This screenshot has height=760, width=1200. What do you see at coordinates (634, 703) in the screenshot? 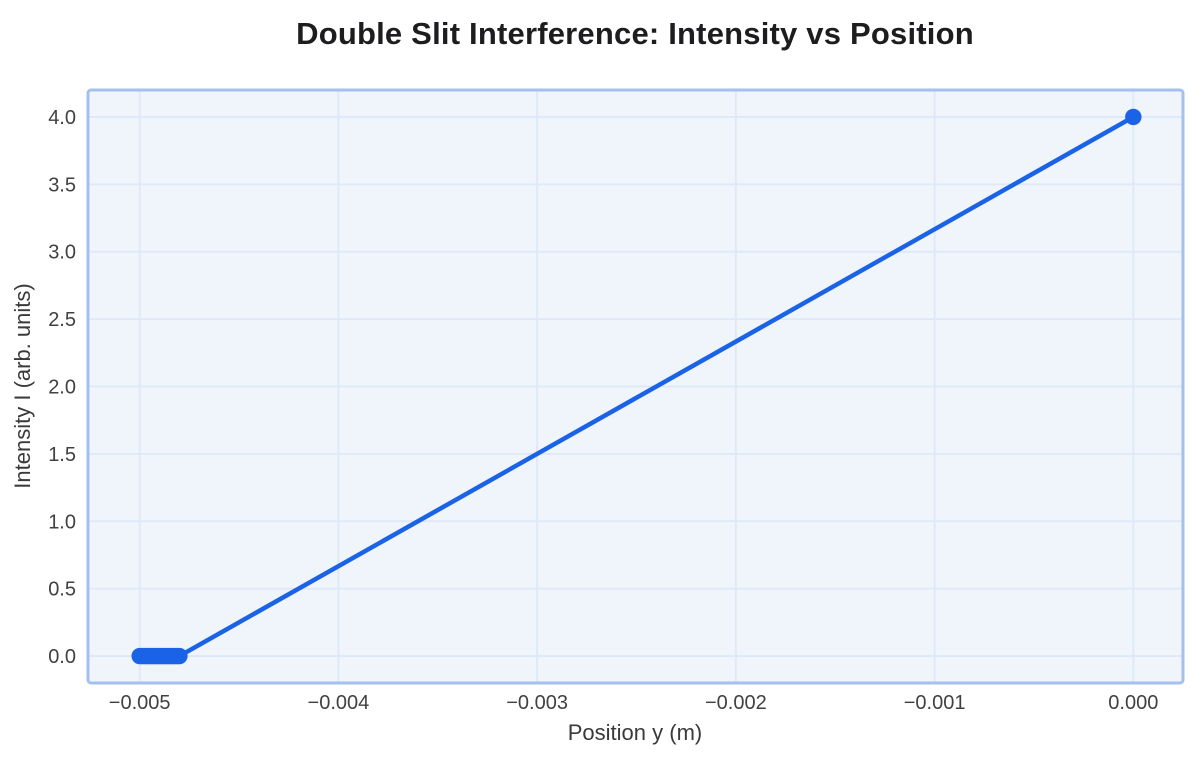
I see `x-tick-labels: −0.005 −0.004 −0.003 −0.002 −0.001 0.000` at bounding box center [634, 703].